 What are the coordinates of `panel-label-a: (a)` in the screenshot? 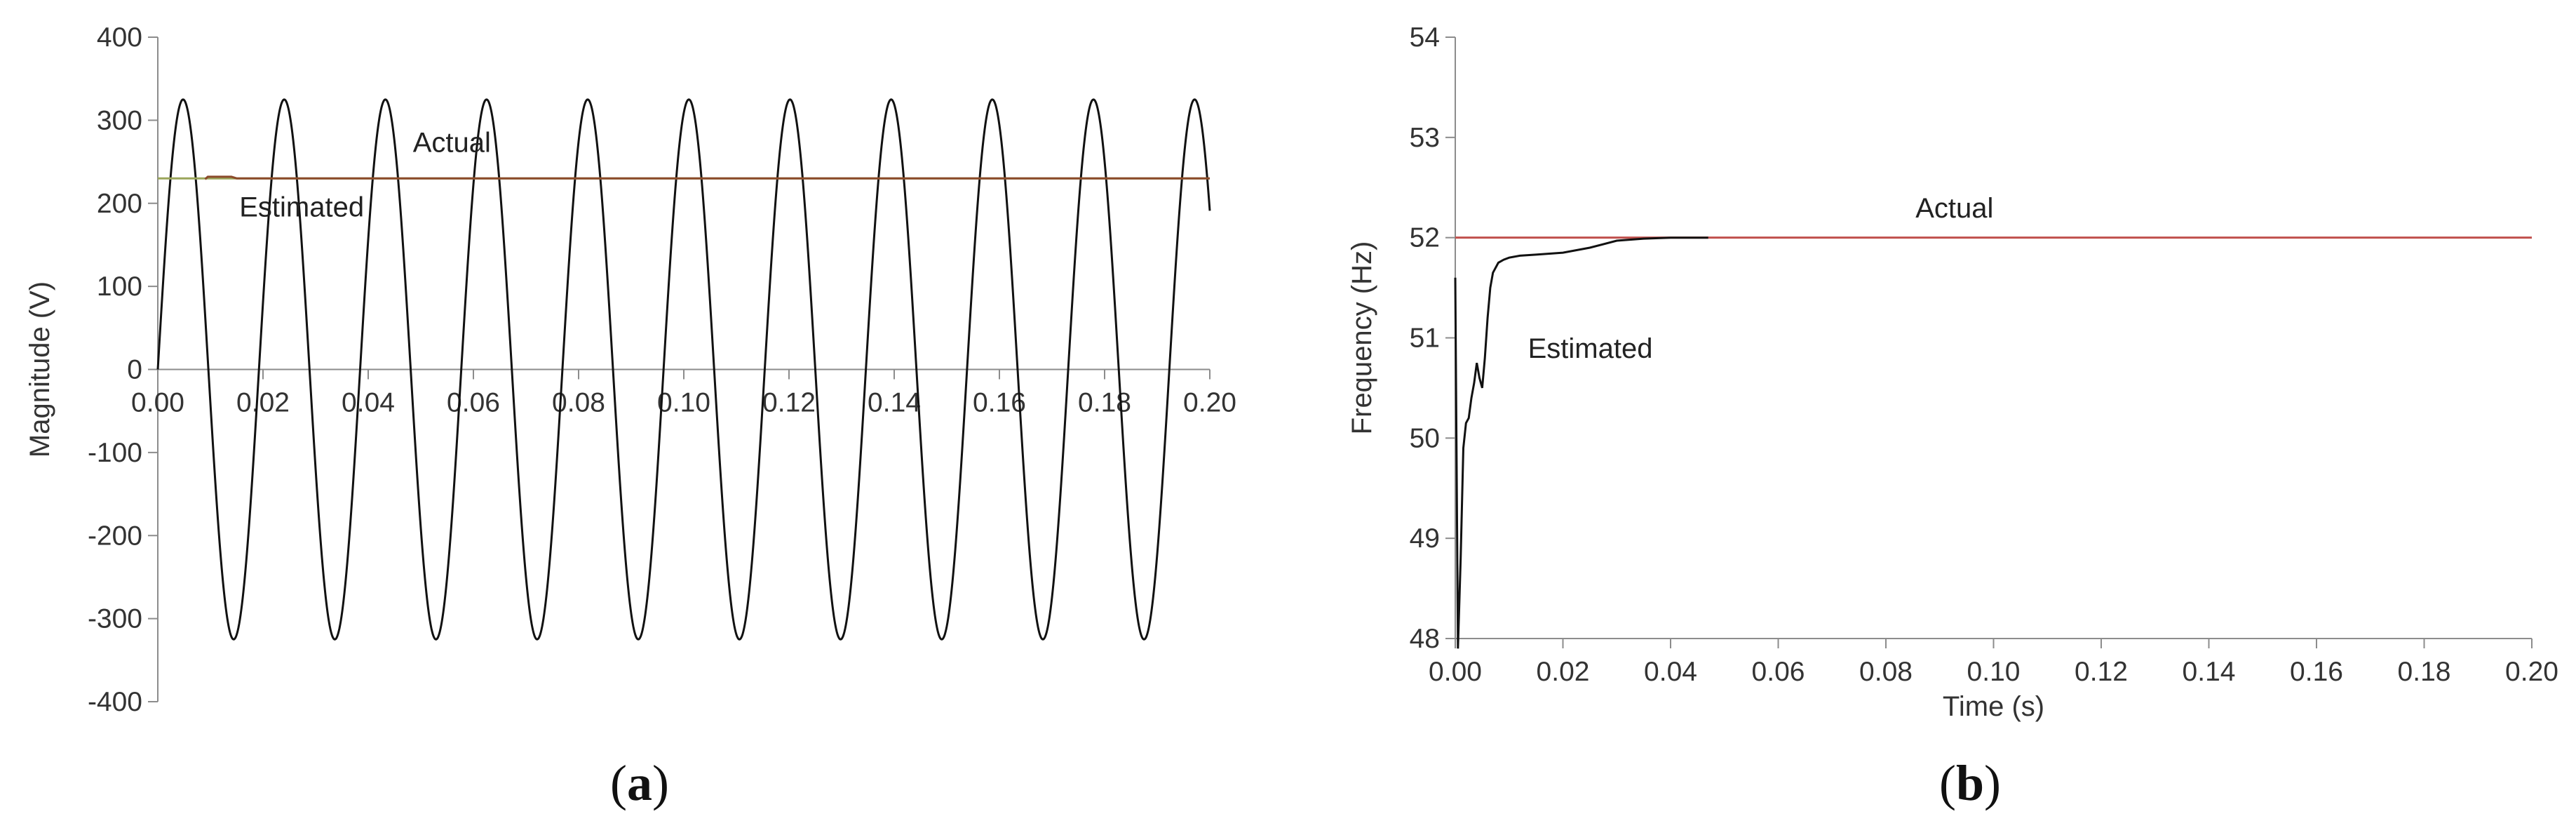 It's located at (639, 783).